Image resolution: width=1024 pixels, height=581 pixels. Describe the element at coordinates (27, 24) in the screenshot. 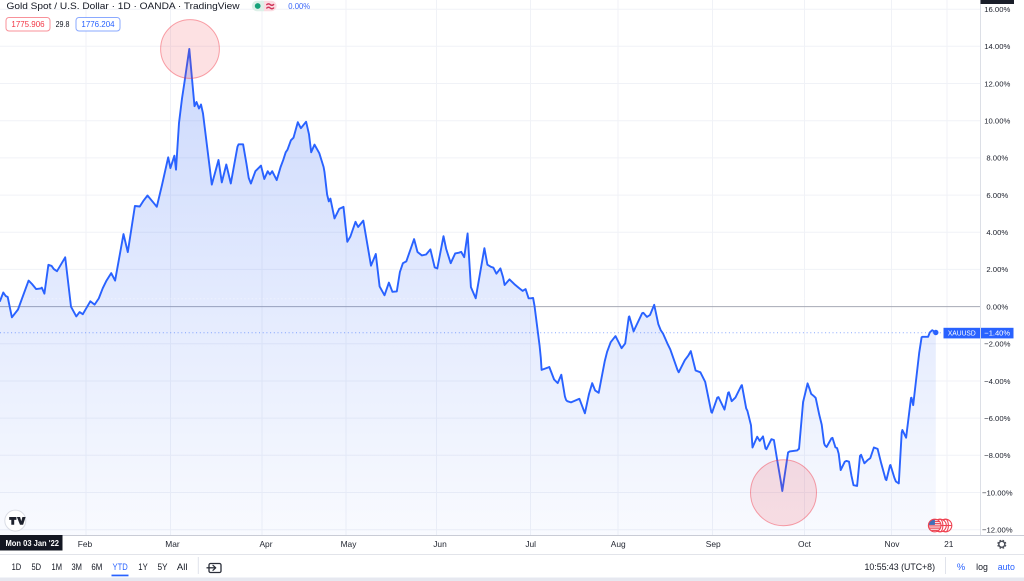

I see `svg-text: 1775.906` at that location.